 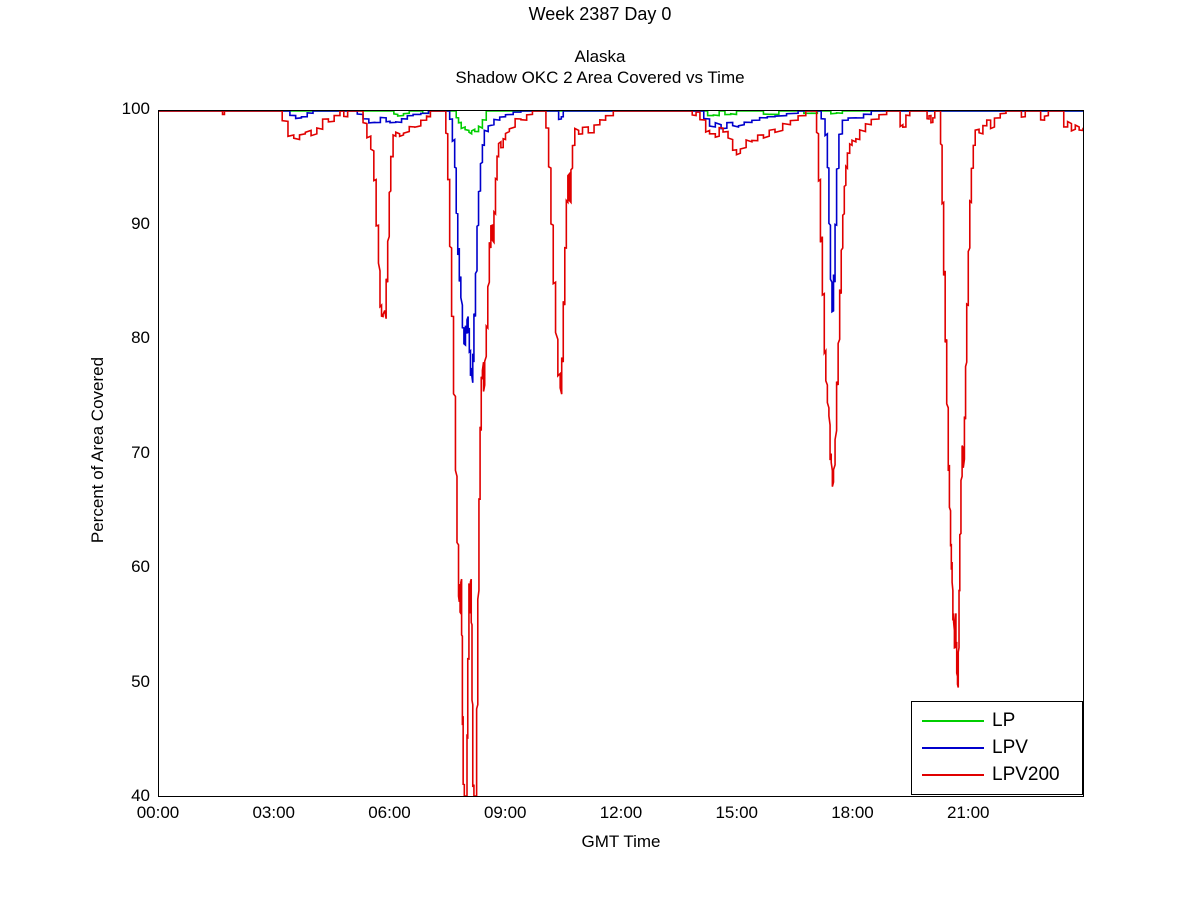 What do you see at coordinates (1010, 747) in the screenshot?
I see `legend-label: LPV` at bounding box center [1010, 747].